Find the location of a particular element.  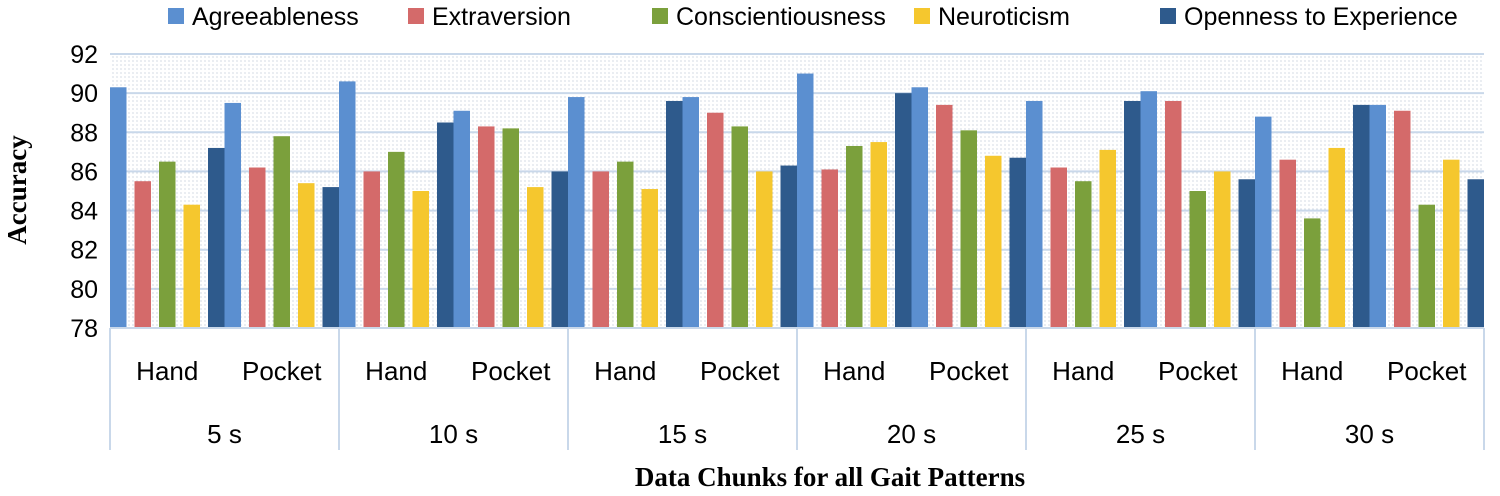

y-tick-label: 84 is located at coordinates (84, 212).